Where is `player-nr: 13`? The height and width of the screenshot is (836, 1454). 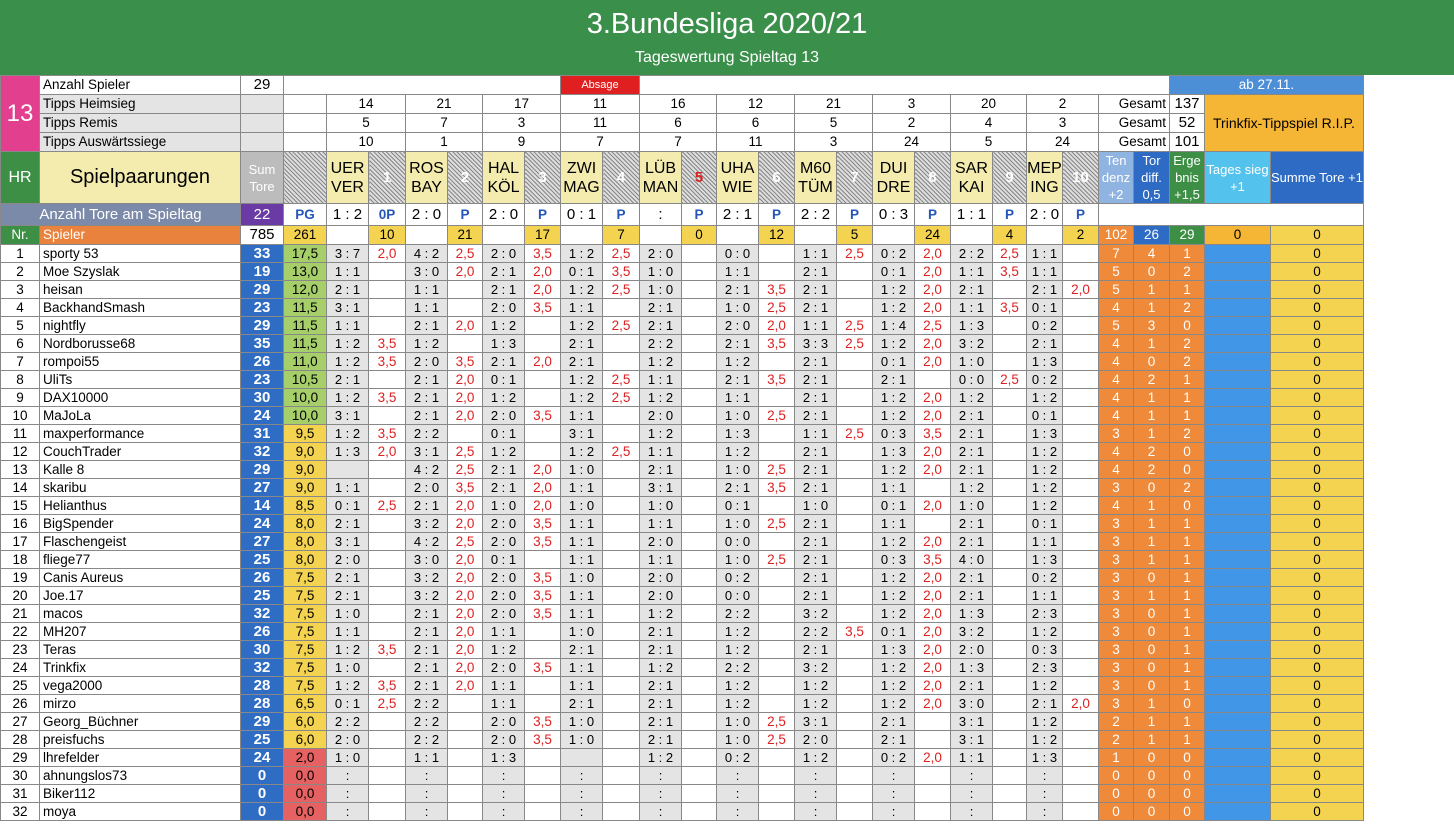 player-nr: 13 is located at coordinates (20, 469).